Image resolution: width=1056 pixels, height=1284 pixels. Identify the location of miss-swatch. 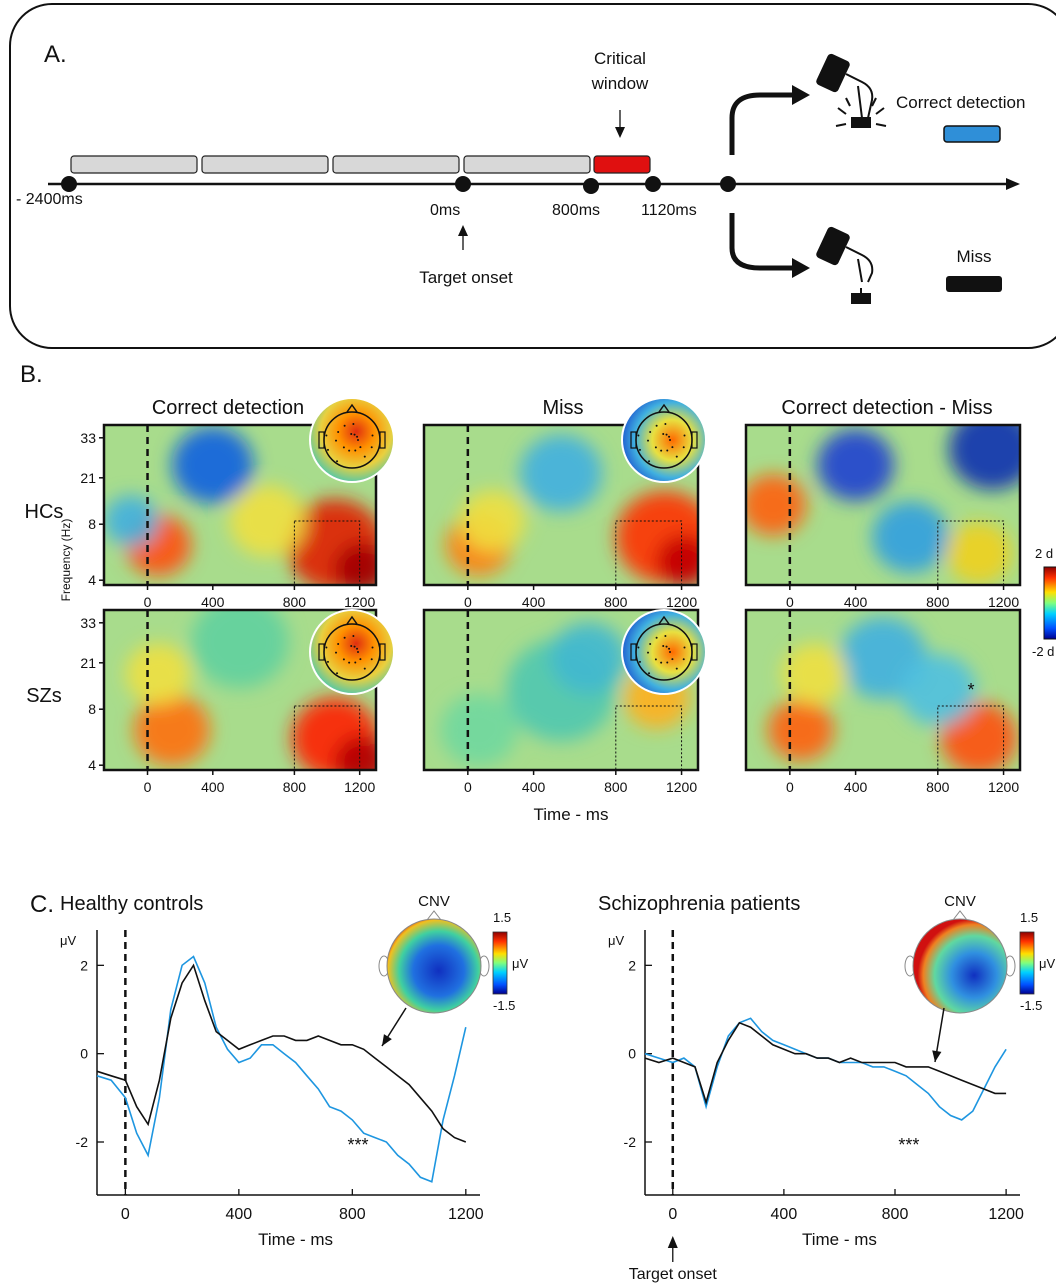
(974, 284).